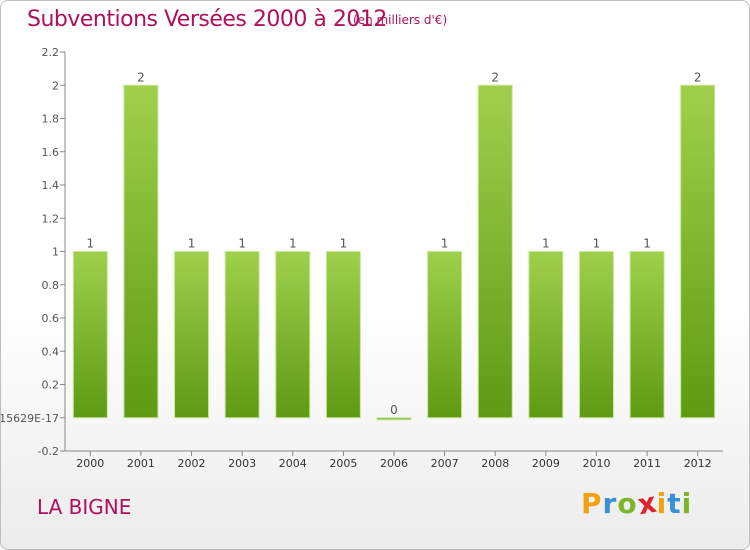  What do you see at coordinates (90, 463) in the screenshot?
I see `x-tick-label: 2000` at bounding box center [90, 463].